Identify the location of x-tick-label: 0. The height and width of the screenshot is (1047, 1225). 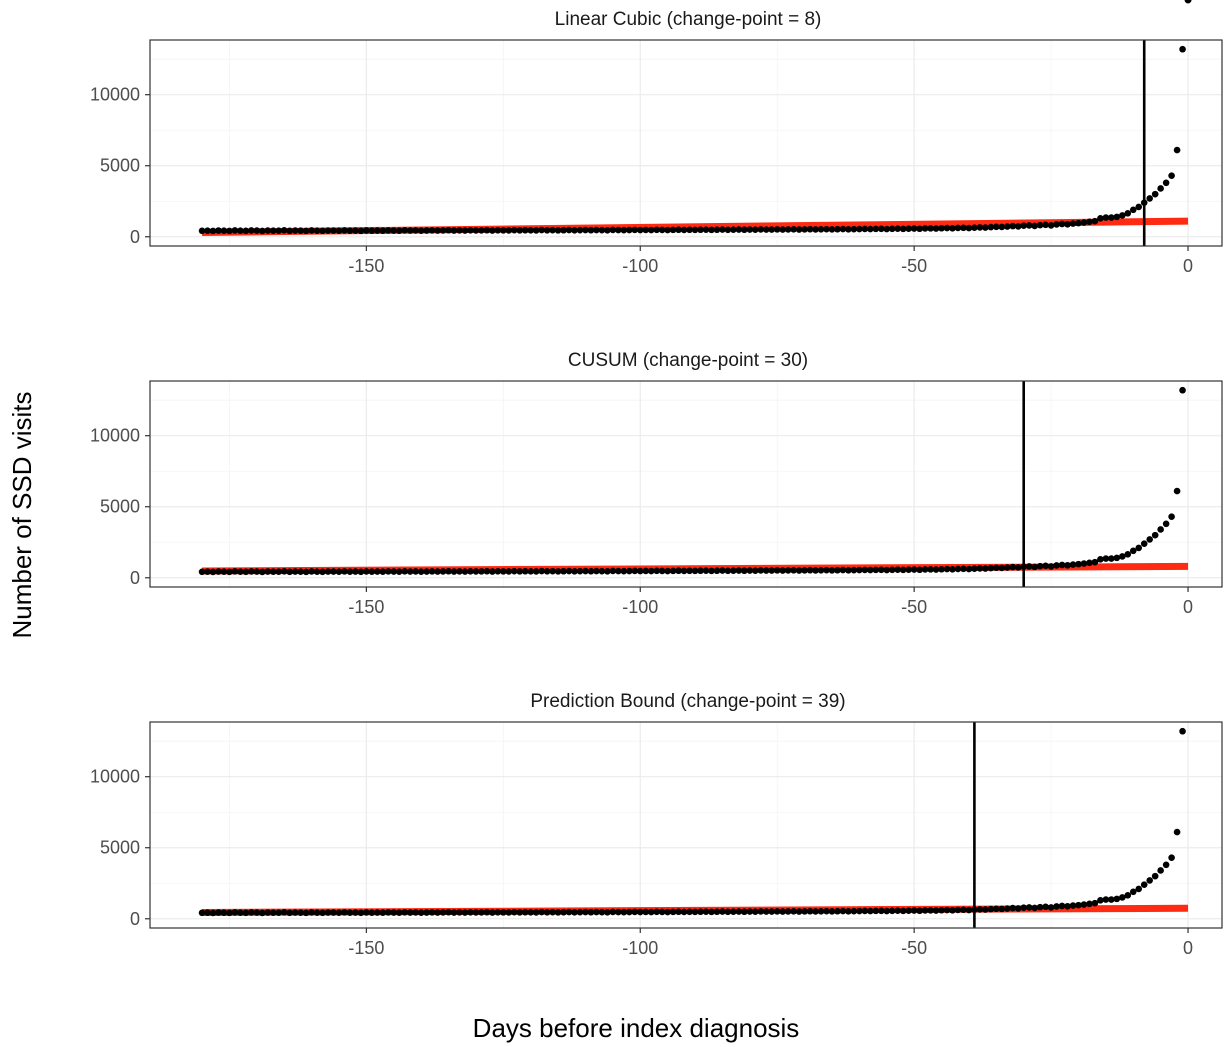
(1188, 948).